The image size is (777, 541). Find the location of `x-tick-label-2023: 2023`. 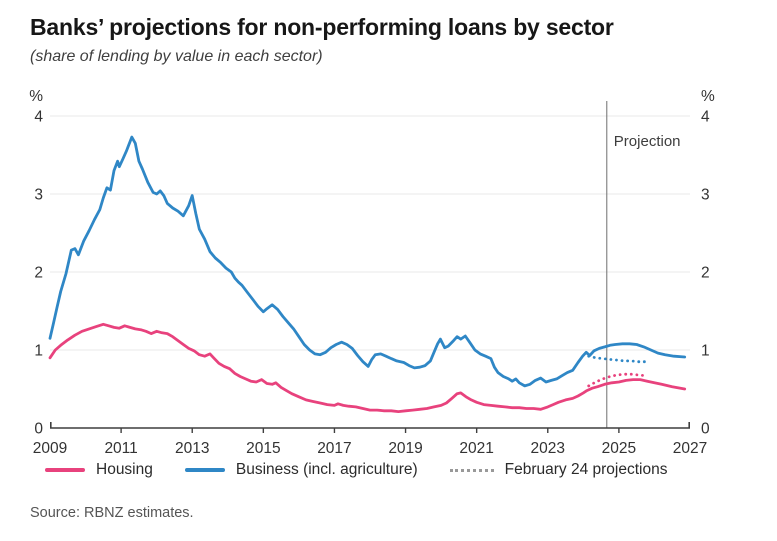

x-tick-label-2023: 2023 is located at coordinates (548, 448).